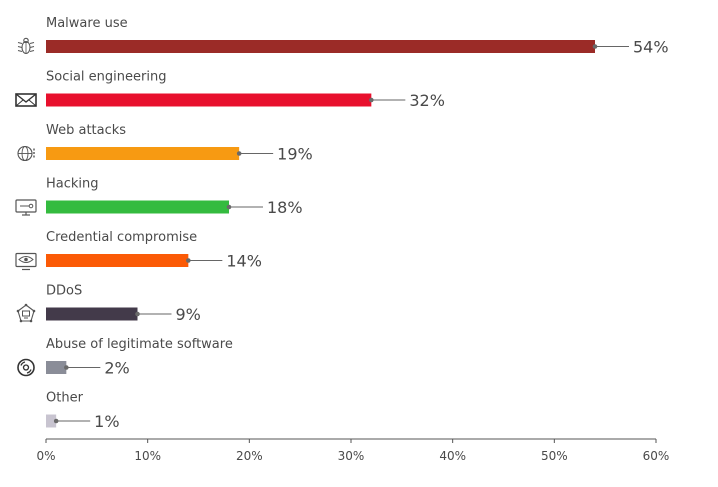 This screenshot has height=487, width=718. I want to click on x-tick-label: 60%, so click(656, 456).